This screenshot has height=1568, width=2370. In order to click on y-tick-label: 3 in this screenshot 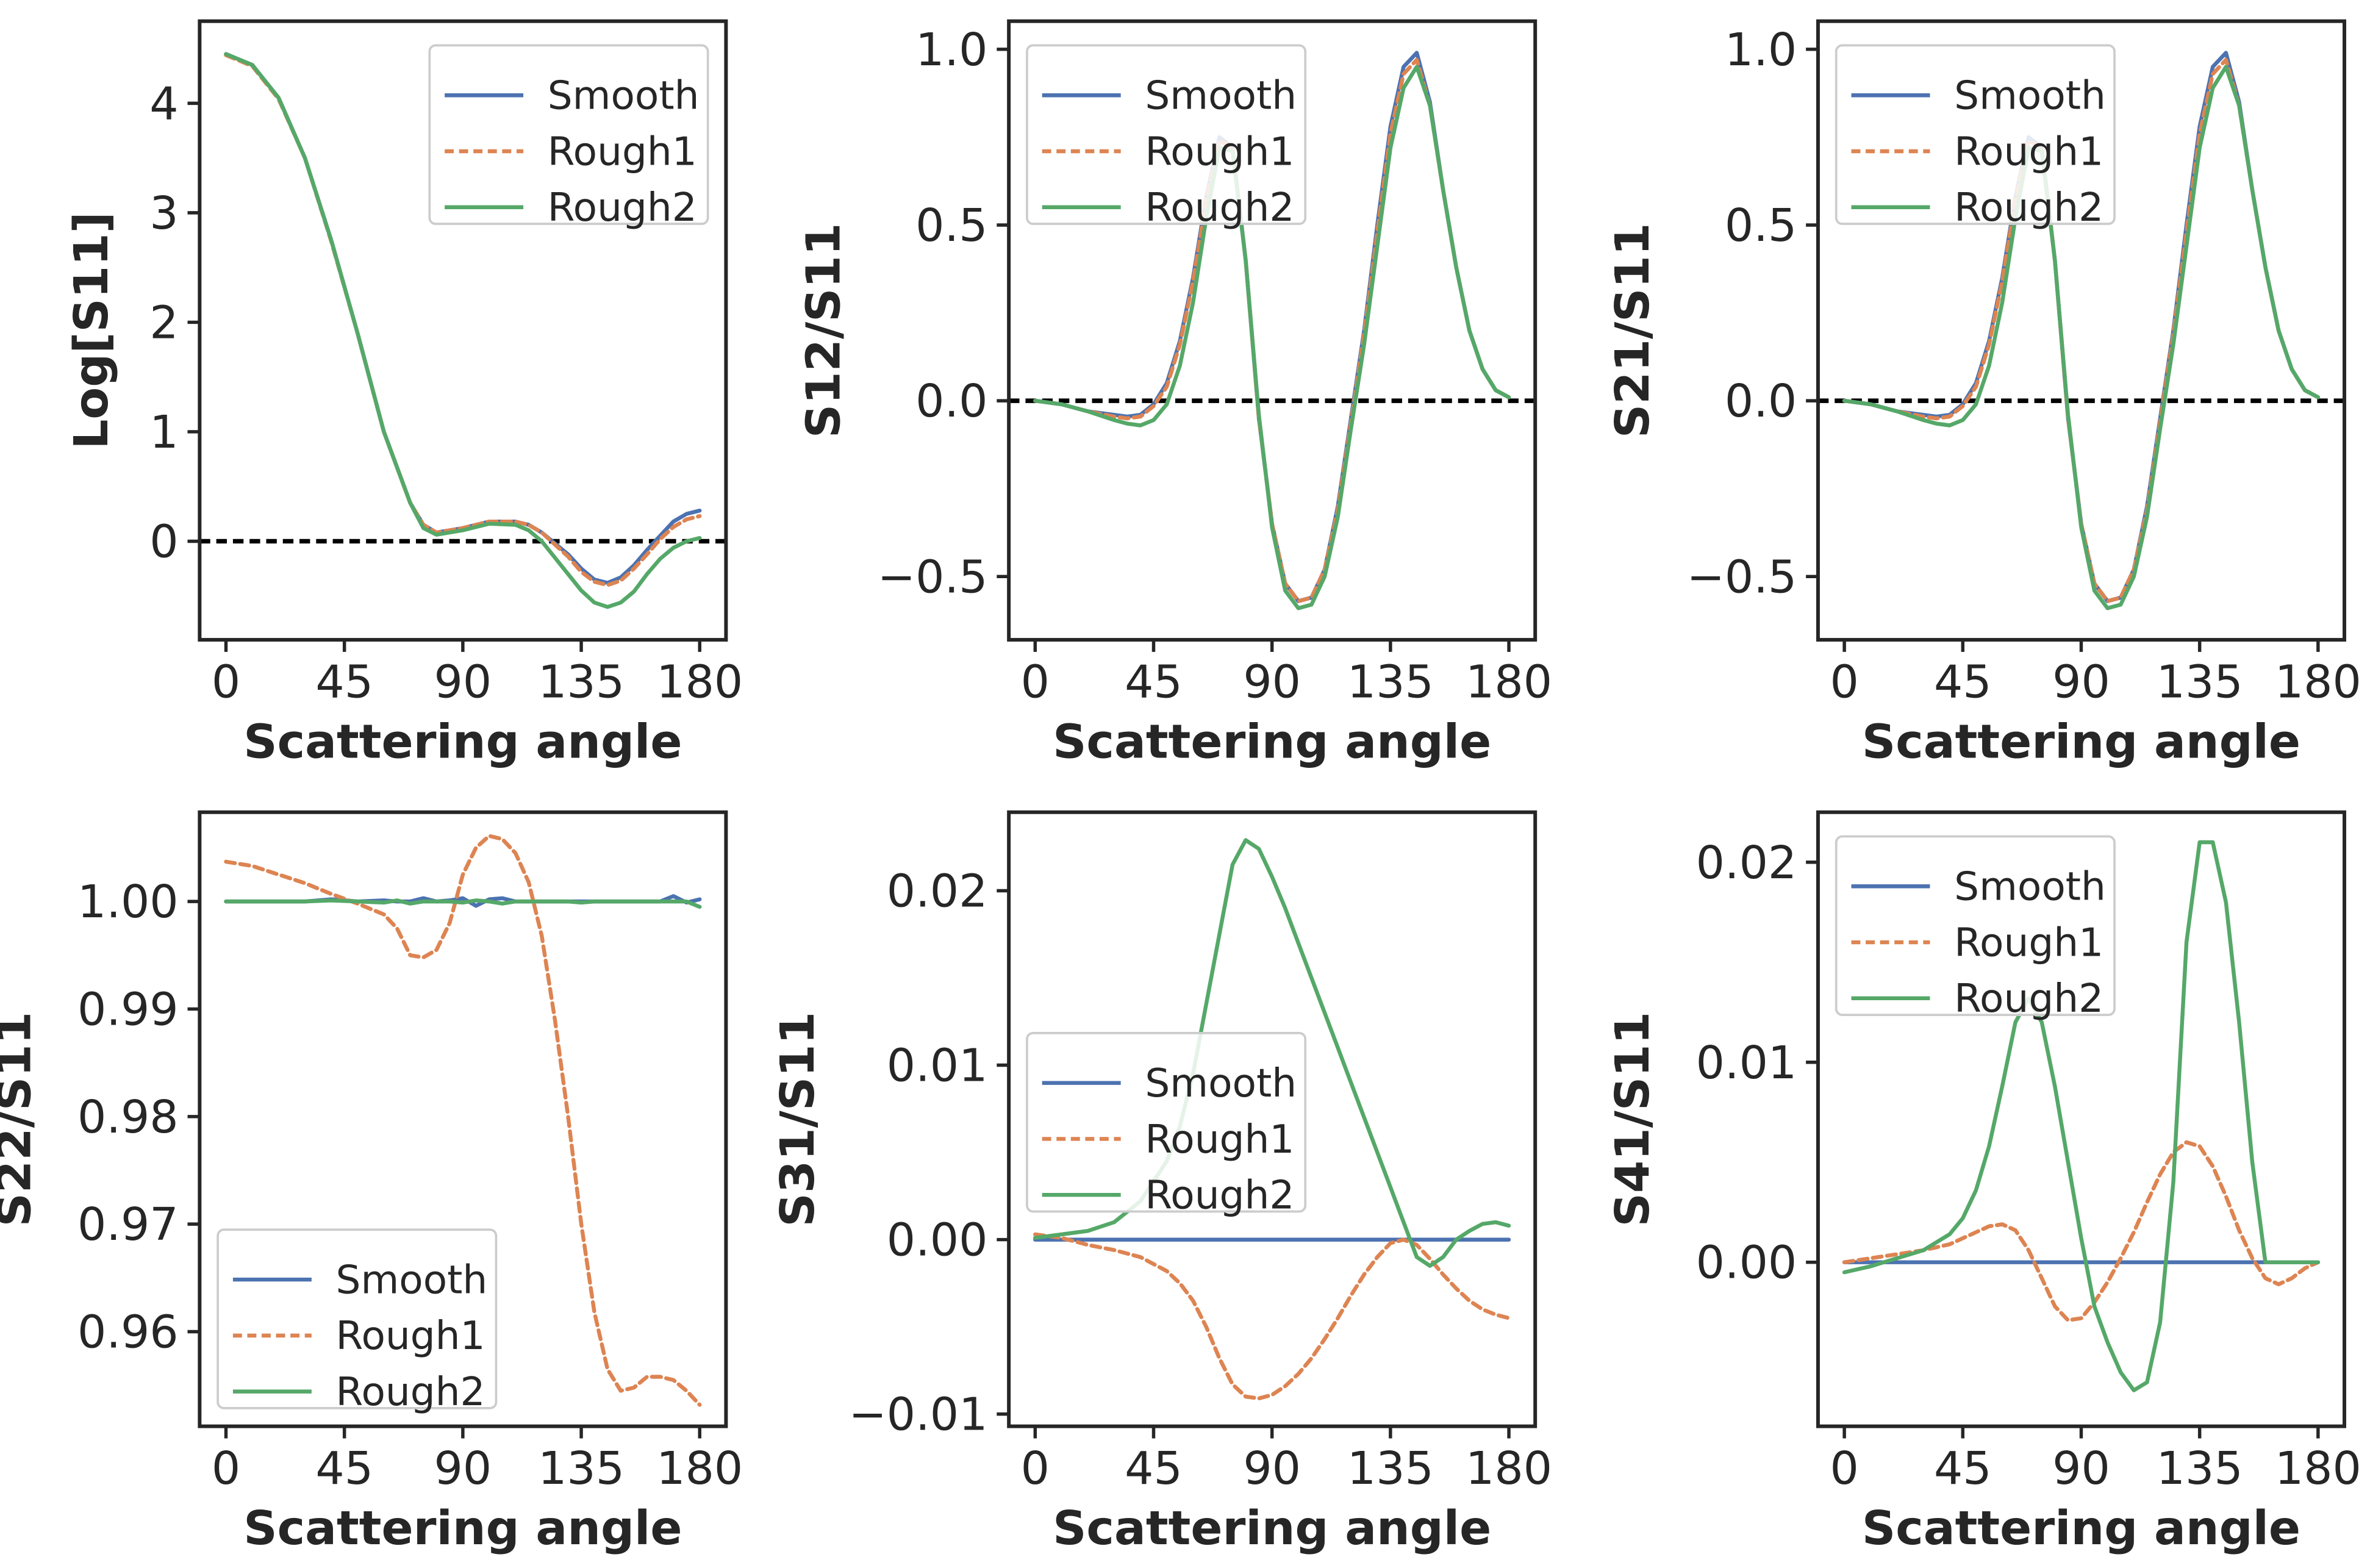, I will do `click(163, 213)`.